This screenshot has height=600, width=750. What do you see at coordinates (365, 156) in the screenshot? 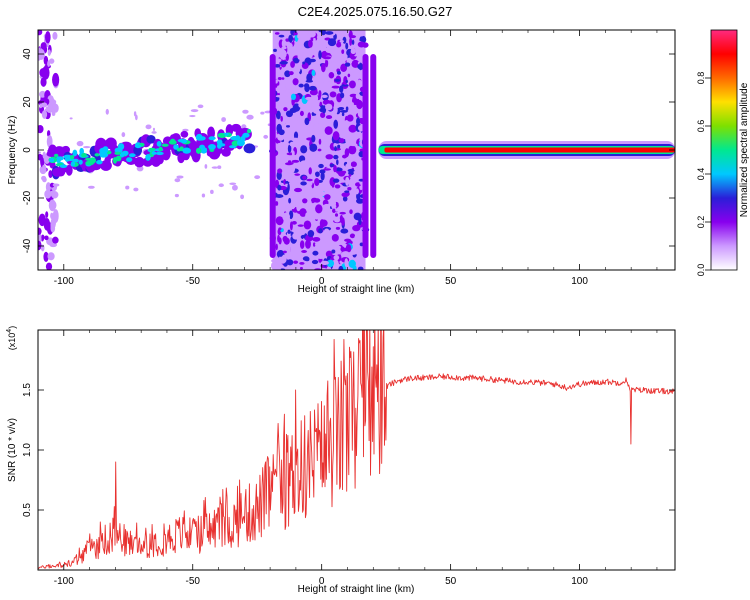
I see `edge-spike` at bounding box center [365, 156].